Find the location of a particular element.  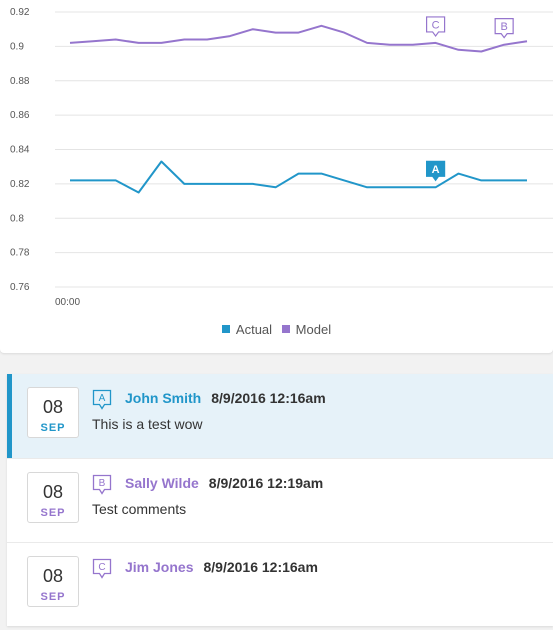

comment-author: John Smith 8/9/2016 12:16am is located at coordinates (225, 398).